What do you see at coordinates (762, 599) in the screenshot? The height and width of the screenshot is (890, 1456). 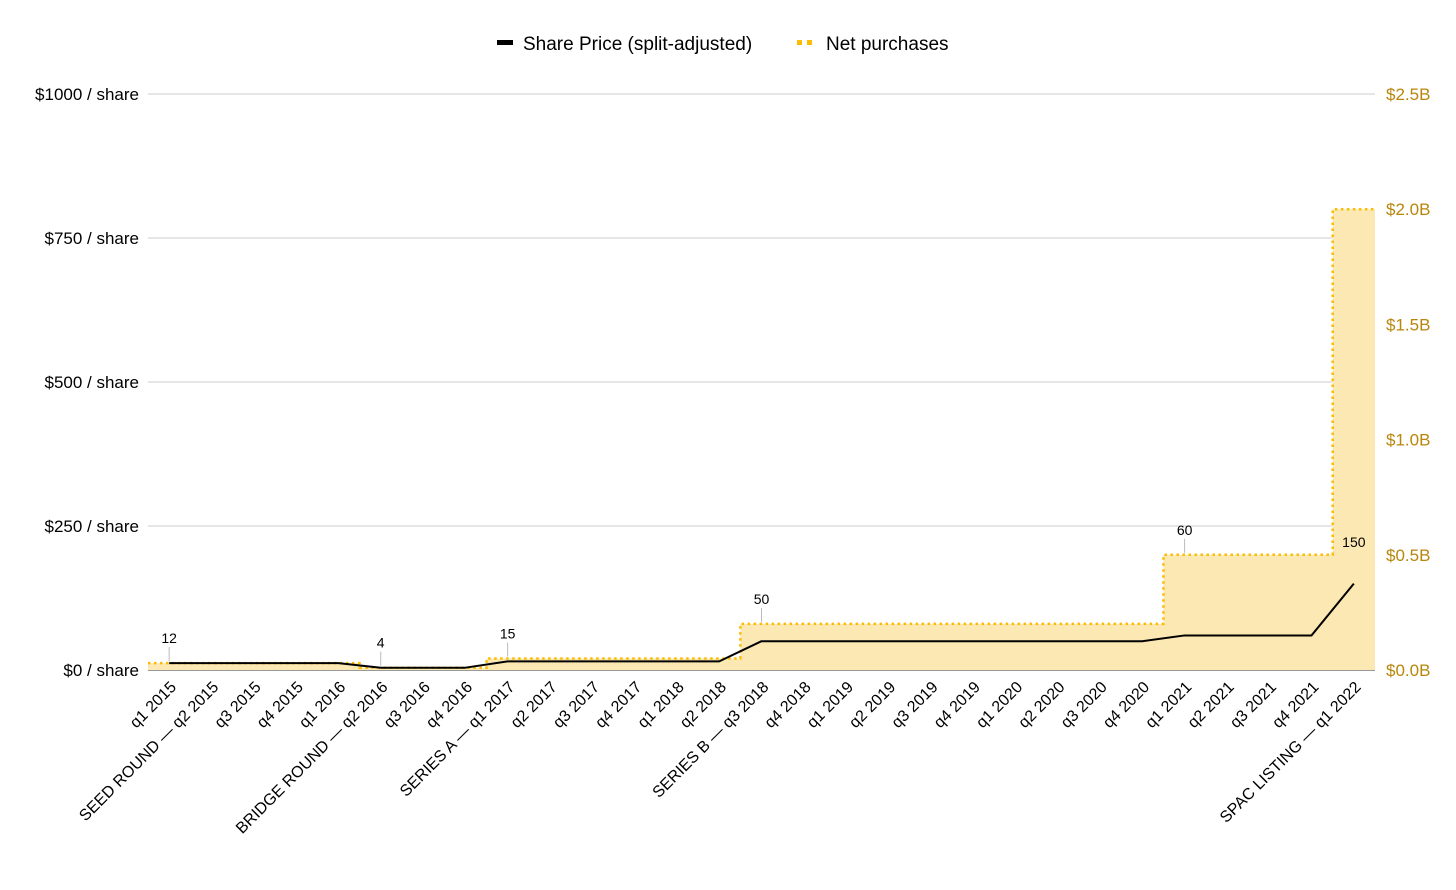 I see `data-label: 50` at bounding box center [762, 599].